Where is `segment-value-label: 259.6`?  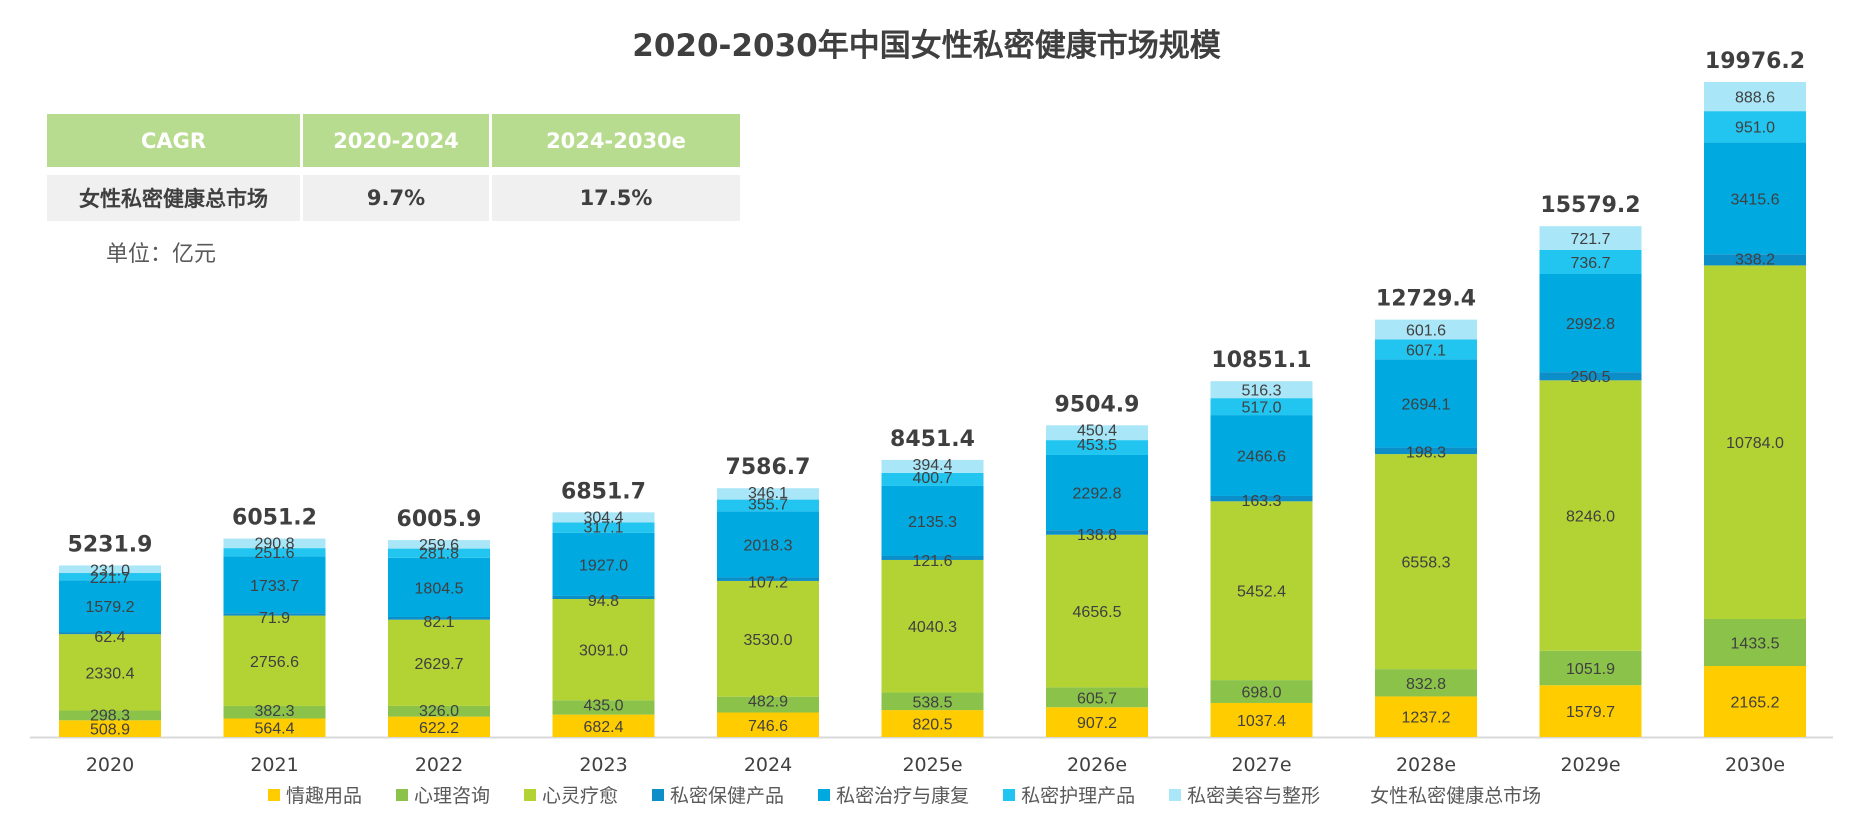
segment-value-label: 259.6 is located at coordinates (439, 545).